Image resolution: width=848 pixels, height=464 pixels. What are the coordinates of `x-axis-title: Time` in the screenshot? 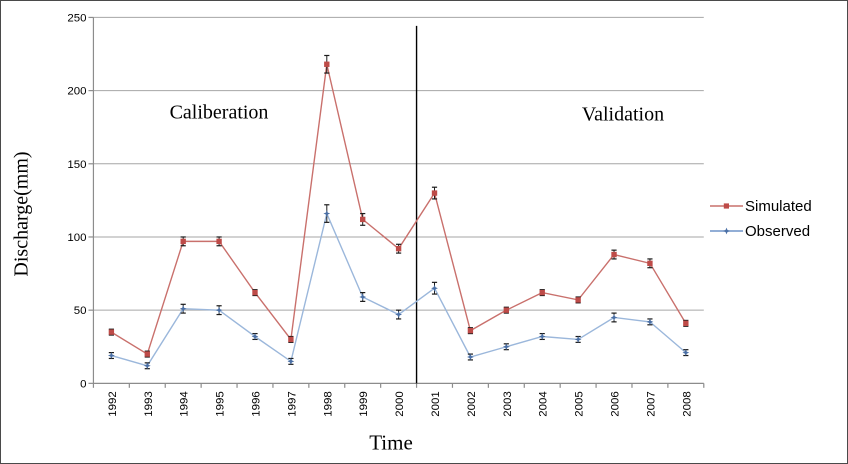 It's located at (391, 442).